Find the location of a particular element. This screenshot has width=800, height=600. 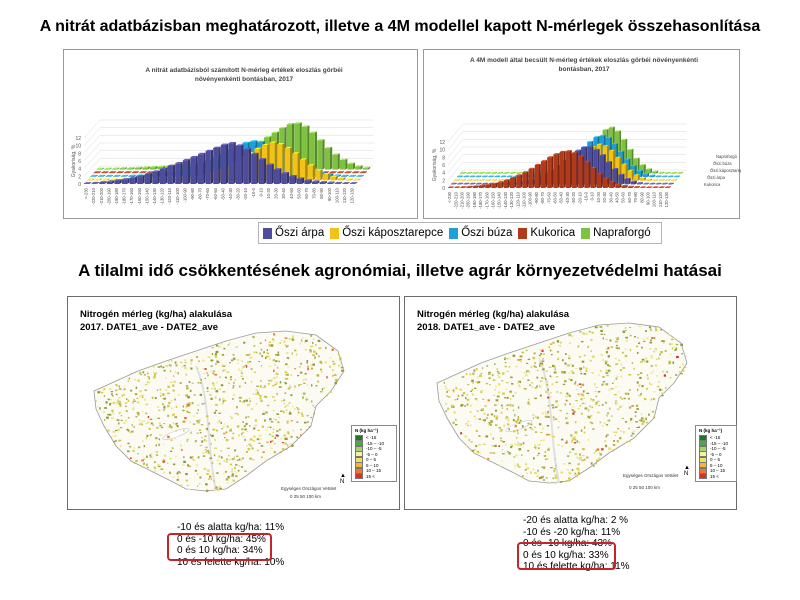

lake is located at coordinates (519, 426).